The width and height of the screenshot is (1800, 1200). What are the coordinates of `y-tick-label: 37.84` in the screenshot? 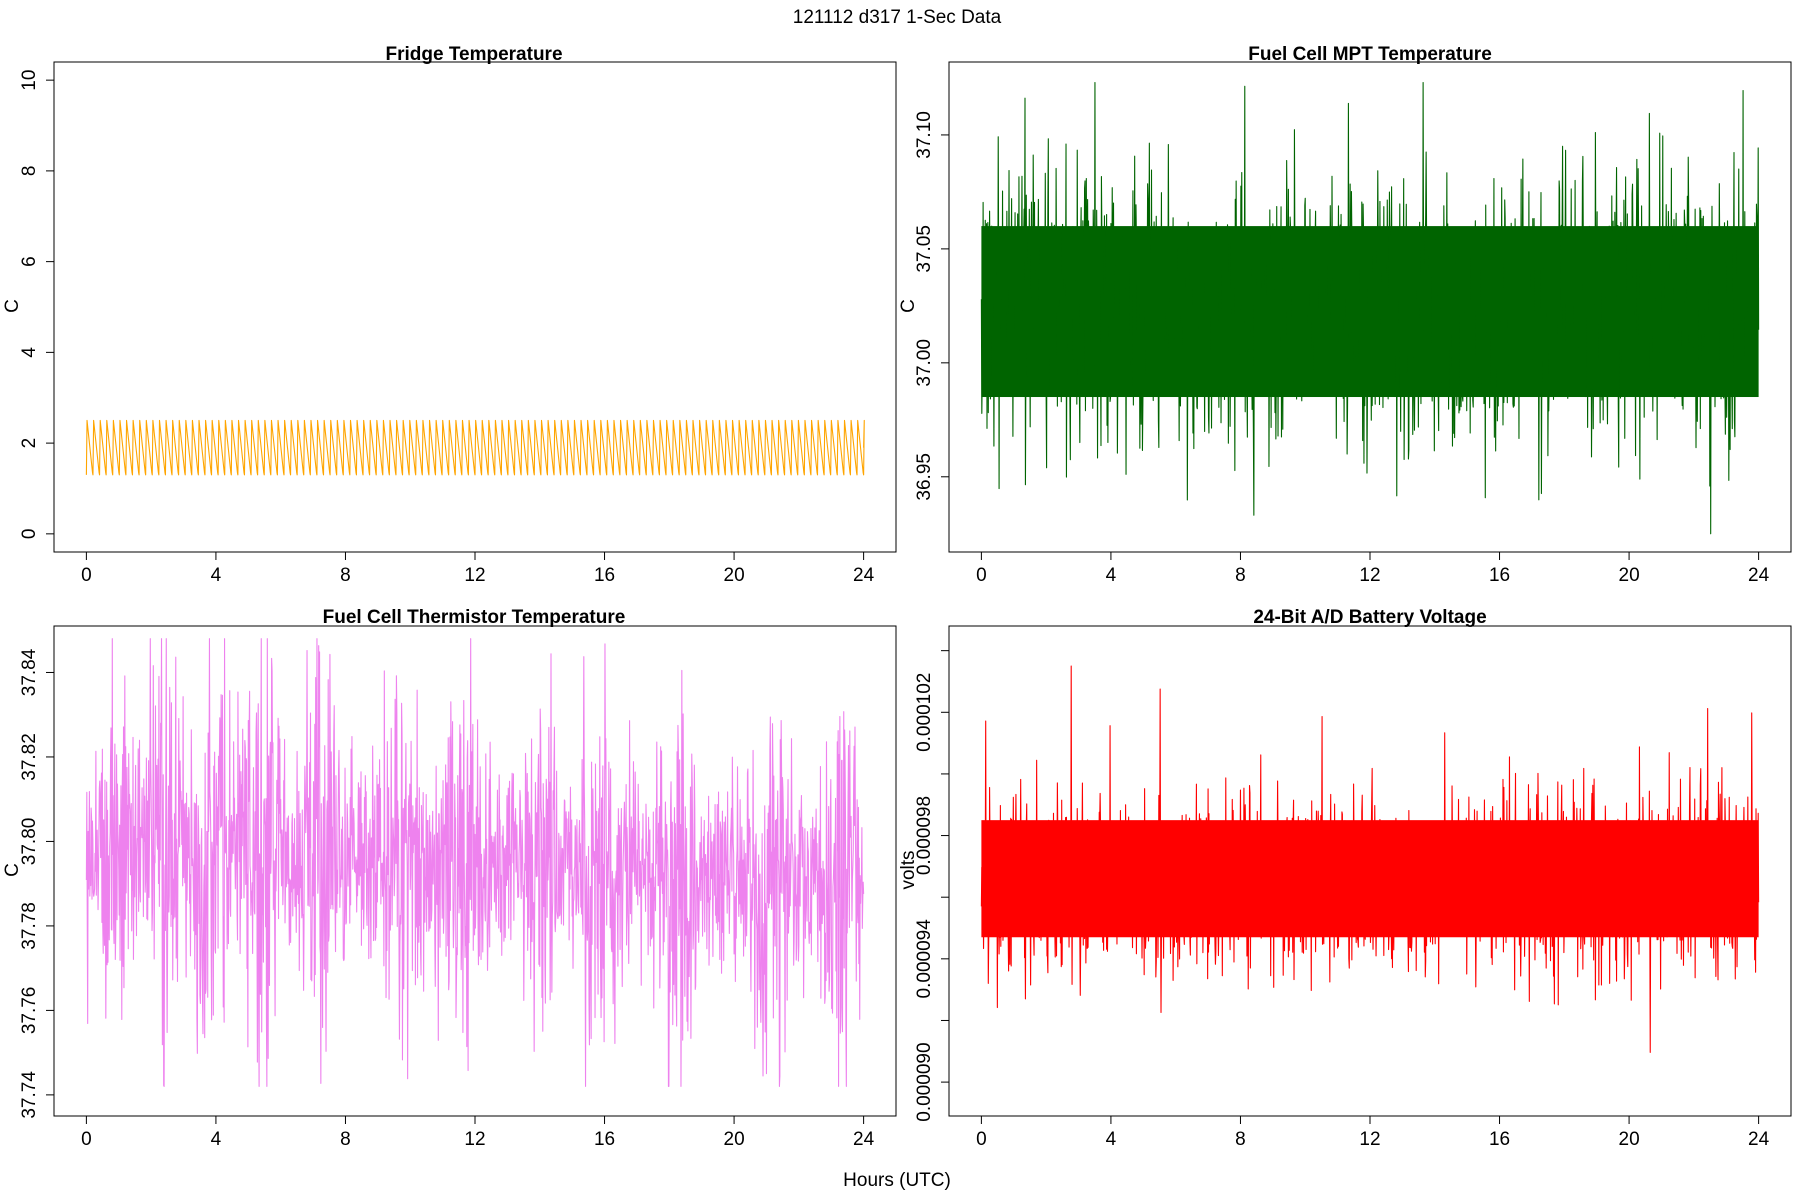 It's located at (29, 672).